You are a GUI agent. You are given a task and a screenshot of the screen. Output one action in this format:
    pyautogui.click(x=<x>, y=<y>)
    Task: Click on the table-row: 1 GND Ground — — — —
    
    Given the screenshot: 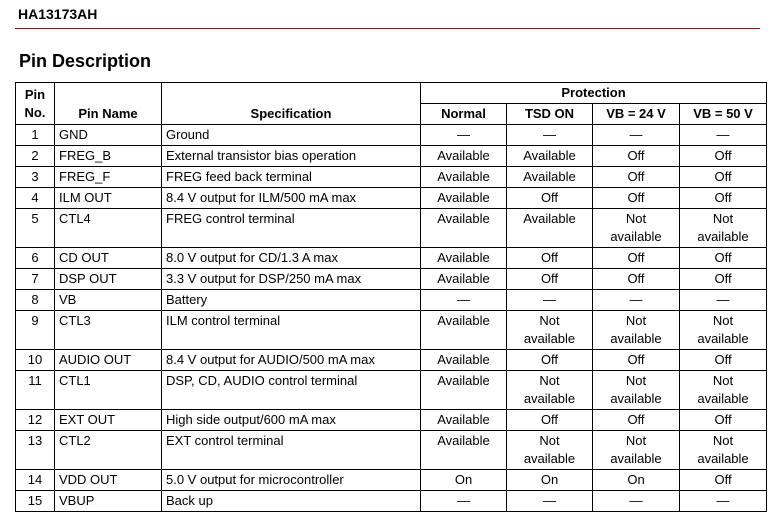 What is the action you would take?
    pyautogui.click(x=391, y=135)
    